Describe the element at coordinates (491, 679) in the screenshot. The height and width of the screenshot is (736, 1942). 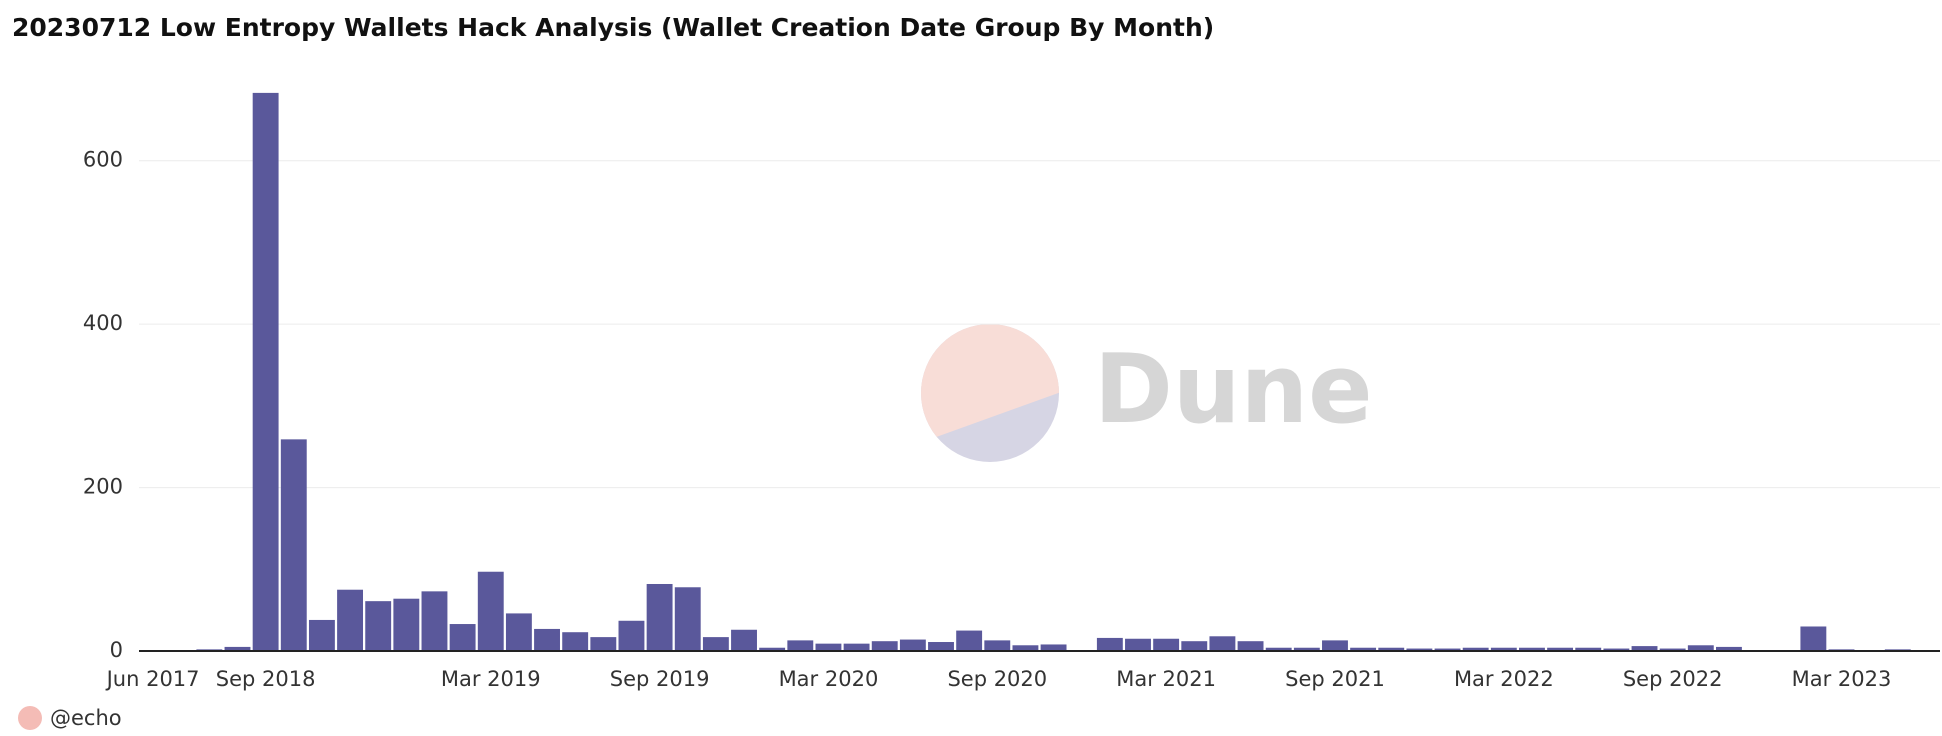
I see `x-tick-label: Mar 2019` at that location.